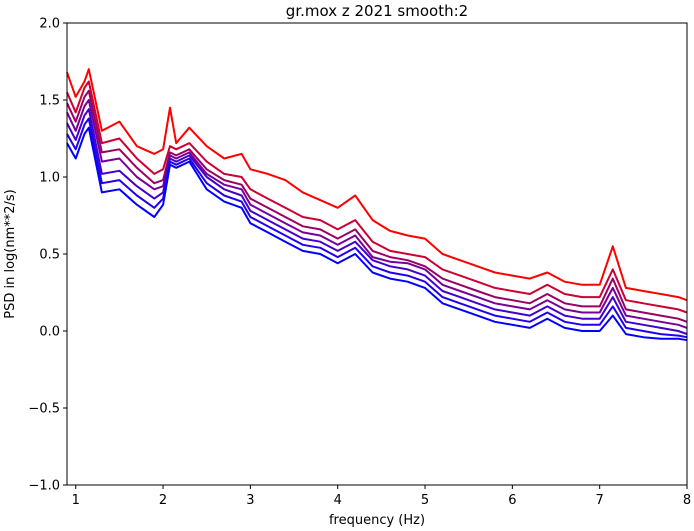 This screenshot has height=531, width=694. I want to click on y-tick-label: 0.5, so click(49, 255).